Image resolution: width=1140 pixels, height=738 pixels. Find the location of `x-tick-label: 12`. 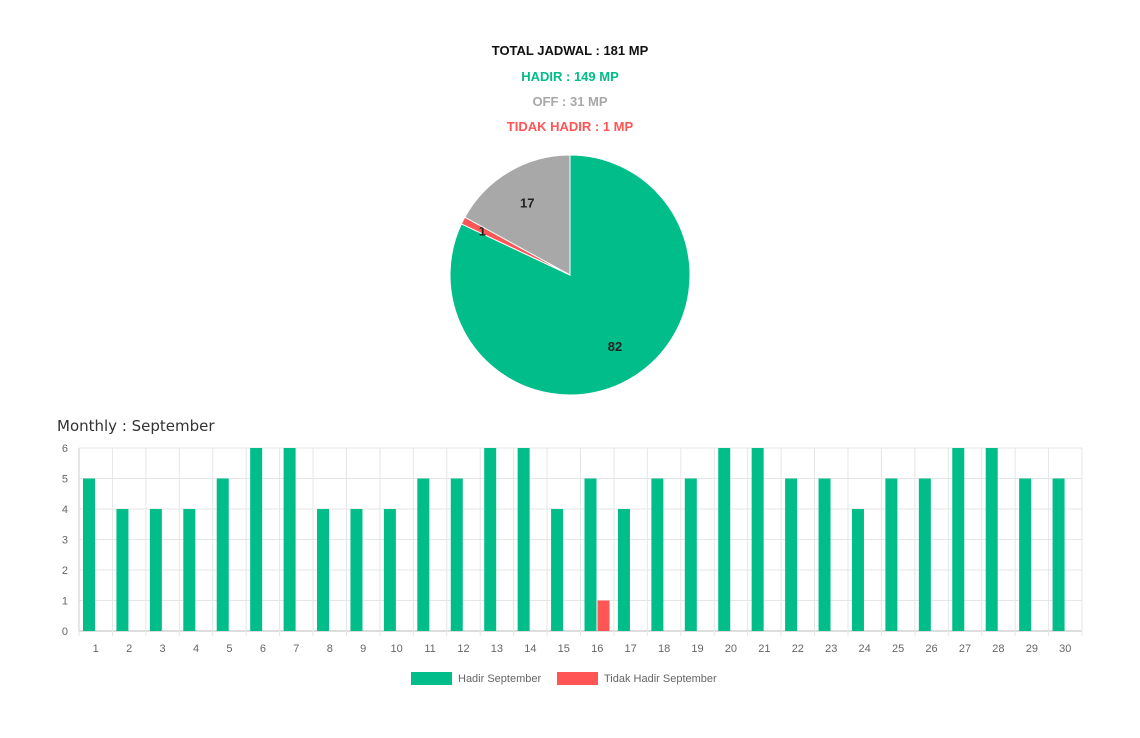

x-tick-label: 12 is located at coordinates (463, 649).